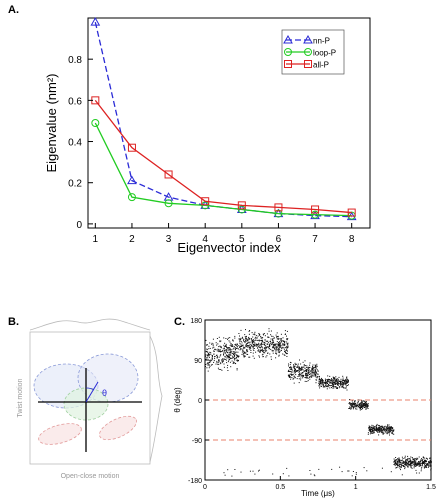 Image resolution: width=440 pixels, height=500 pixels. Describe the element at coordinates (177, 400) in the screenshot. I see `chart-c-ylabel: θ (deg)` at that location.